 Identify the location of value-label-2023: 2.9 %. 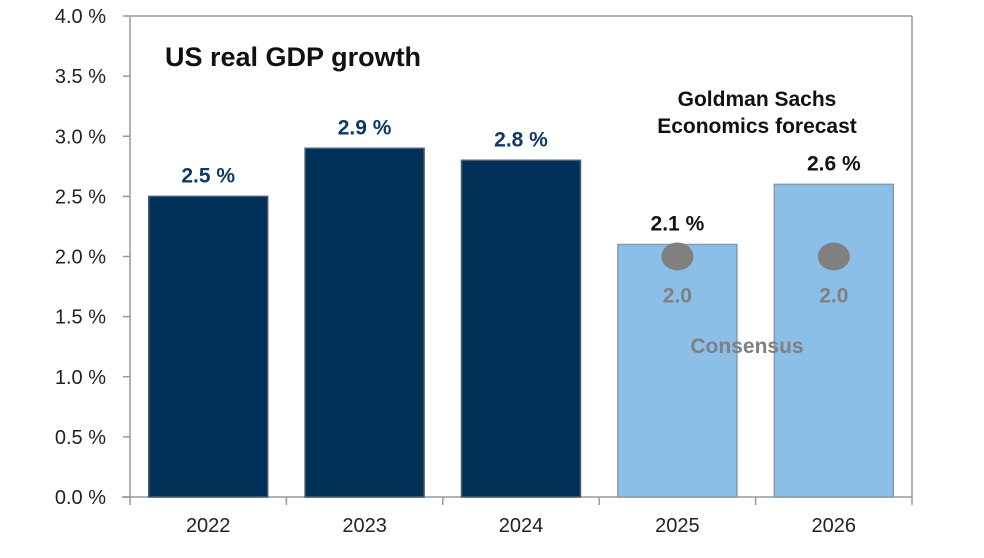
(365, 127).